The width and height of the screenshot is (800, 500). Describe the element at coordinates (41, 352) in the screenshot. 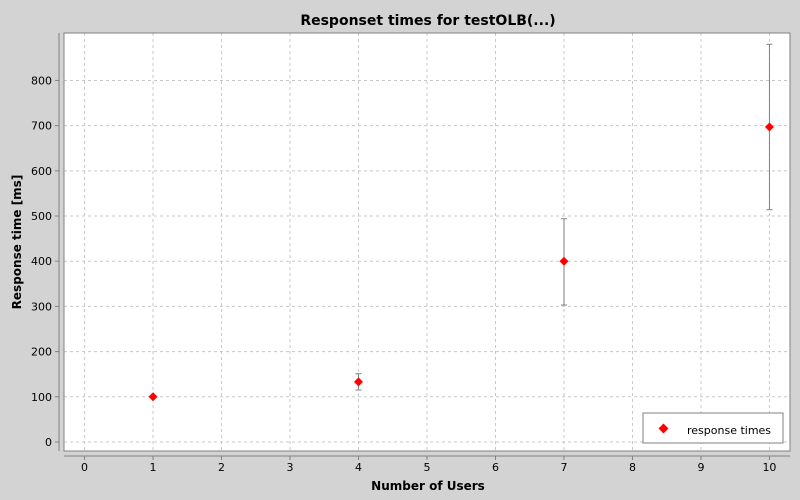

I see `y-tick-label: 200` at that location.